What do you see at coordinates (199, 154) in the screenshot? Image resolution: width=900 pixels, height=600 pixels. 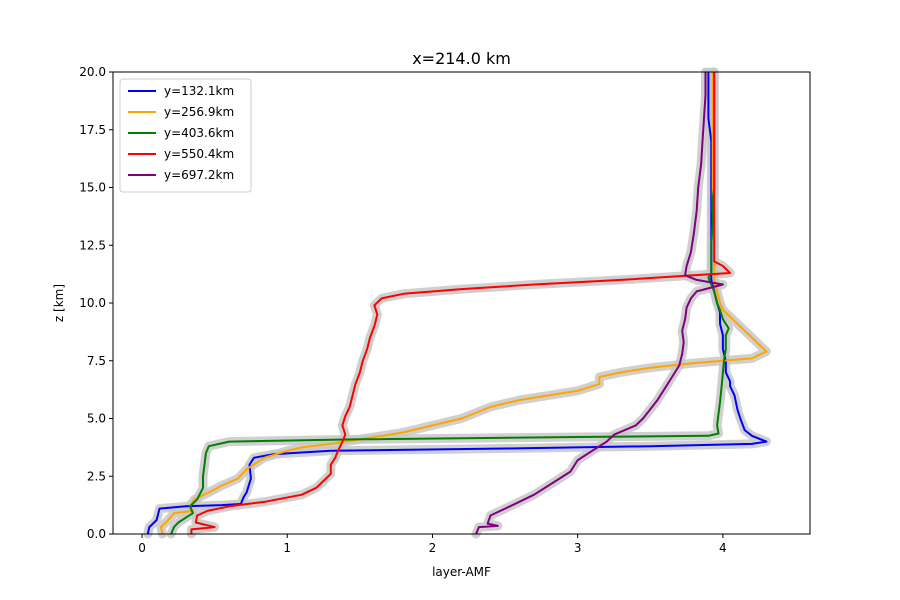 I see `legend-label: y=550.4km` at bounding box center [199, 154].